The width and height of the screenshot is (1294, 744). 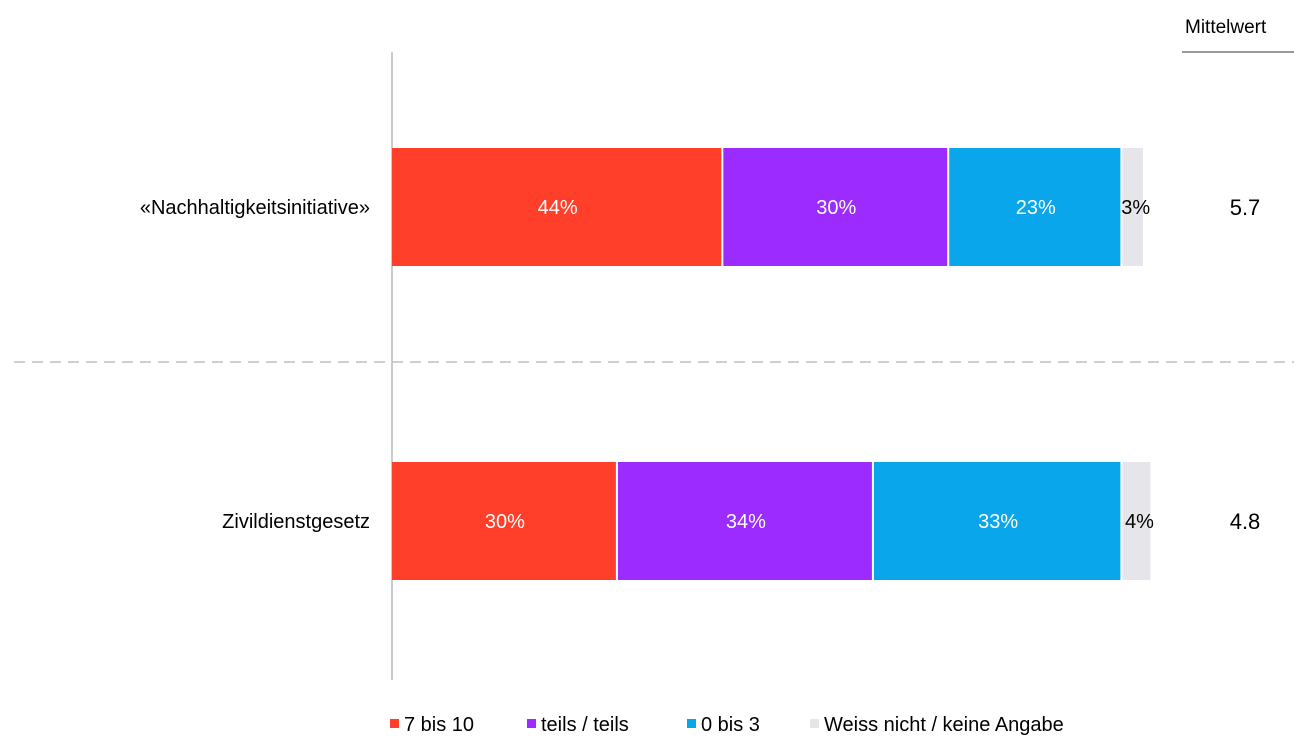 What do you see at coordinates (1245, 207) in the screenshot?
I see `mean-value: 5.7` at bounding box center [1245, 207].